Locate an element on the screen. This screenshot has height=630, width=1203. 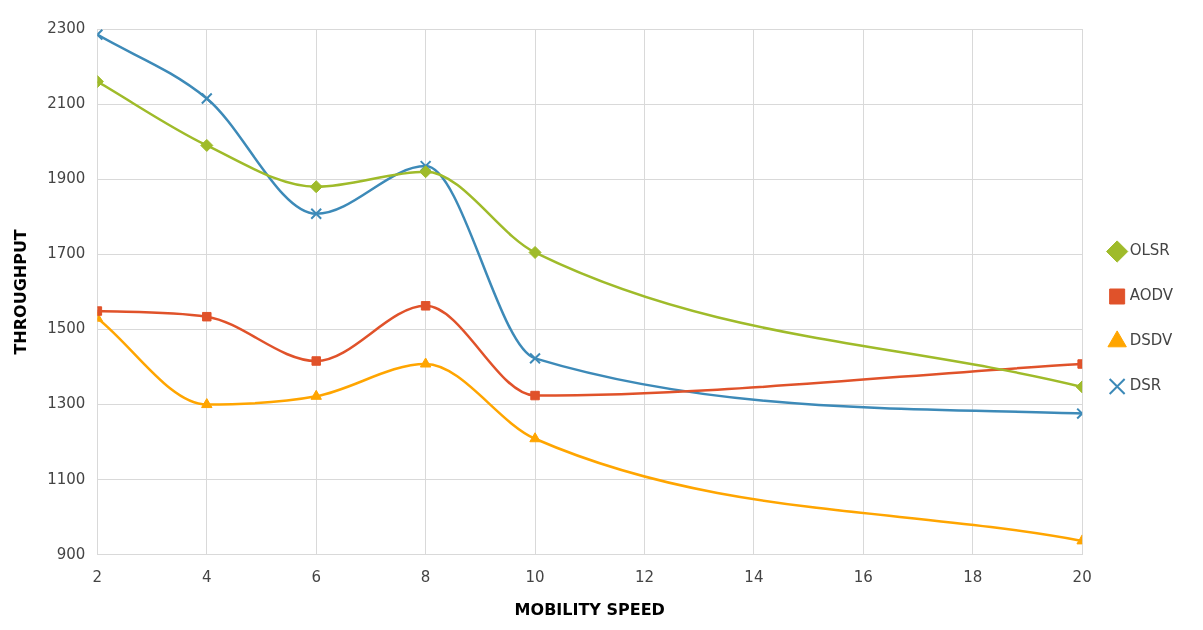
y-tick-label: 1500 is located at coordinates (66, 328).